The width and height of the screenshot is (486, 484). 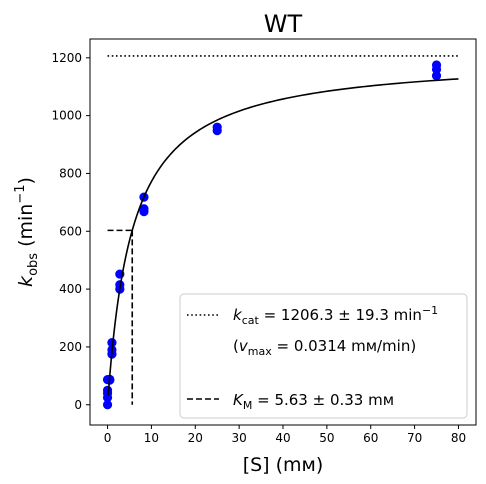 I want to click on x-tick-label: 0, so click(x=108, y=438).